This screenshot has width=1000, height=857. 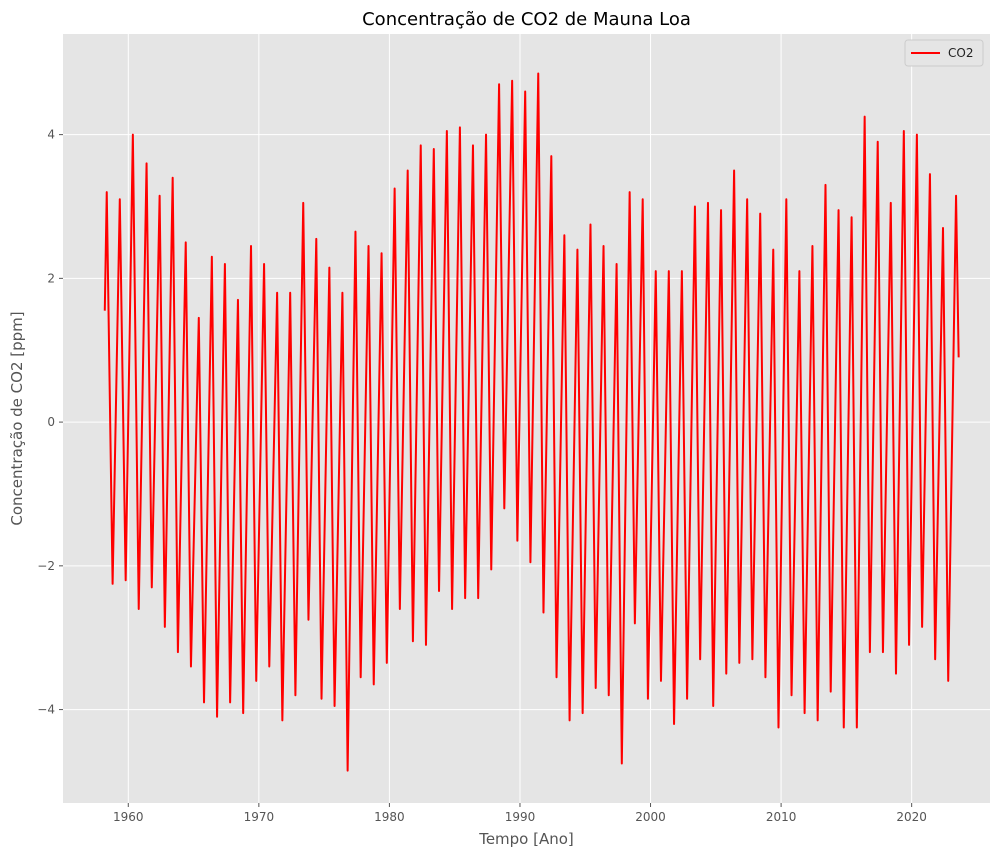 I want to click on x-tick-label: 1990, so click(x=520, y=817).